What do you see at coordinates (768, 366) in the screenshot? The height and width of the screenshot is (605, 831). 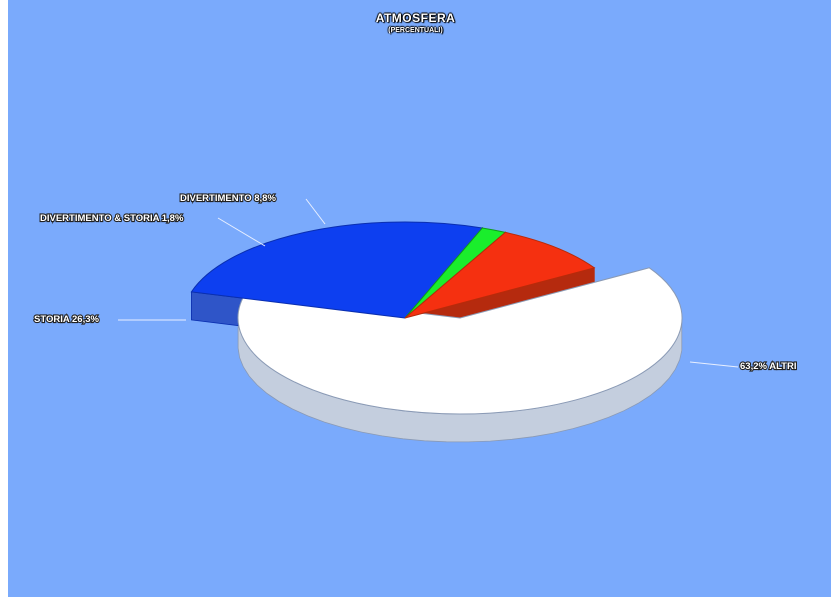 I see `slice-label: 63,2% ALTRI` at bounding box center [768, 366].